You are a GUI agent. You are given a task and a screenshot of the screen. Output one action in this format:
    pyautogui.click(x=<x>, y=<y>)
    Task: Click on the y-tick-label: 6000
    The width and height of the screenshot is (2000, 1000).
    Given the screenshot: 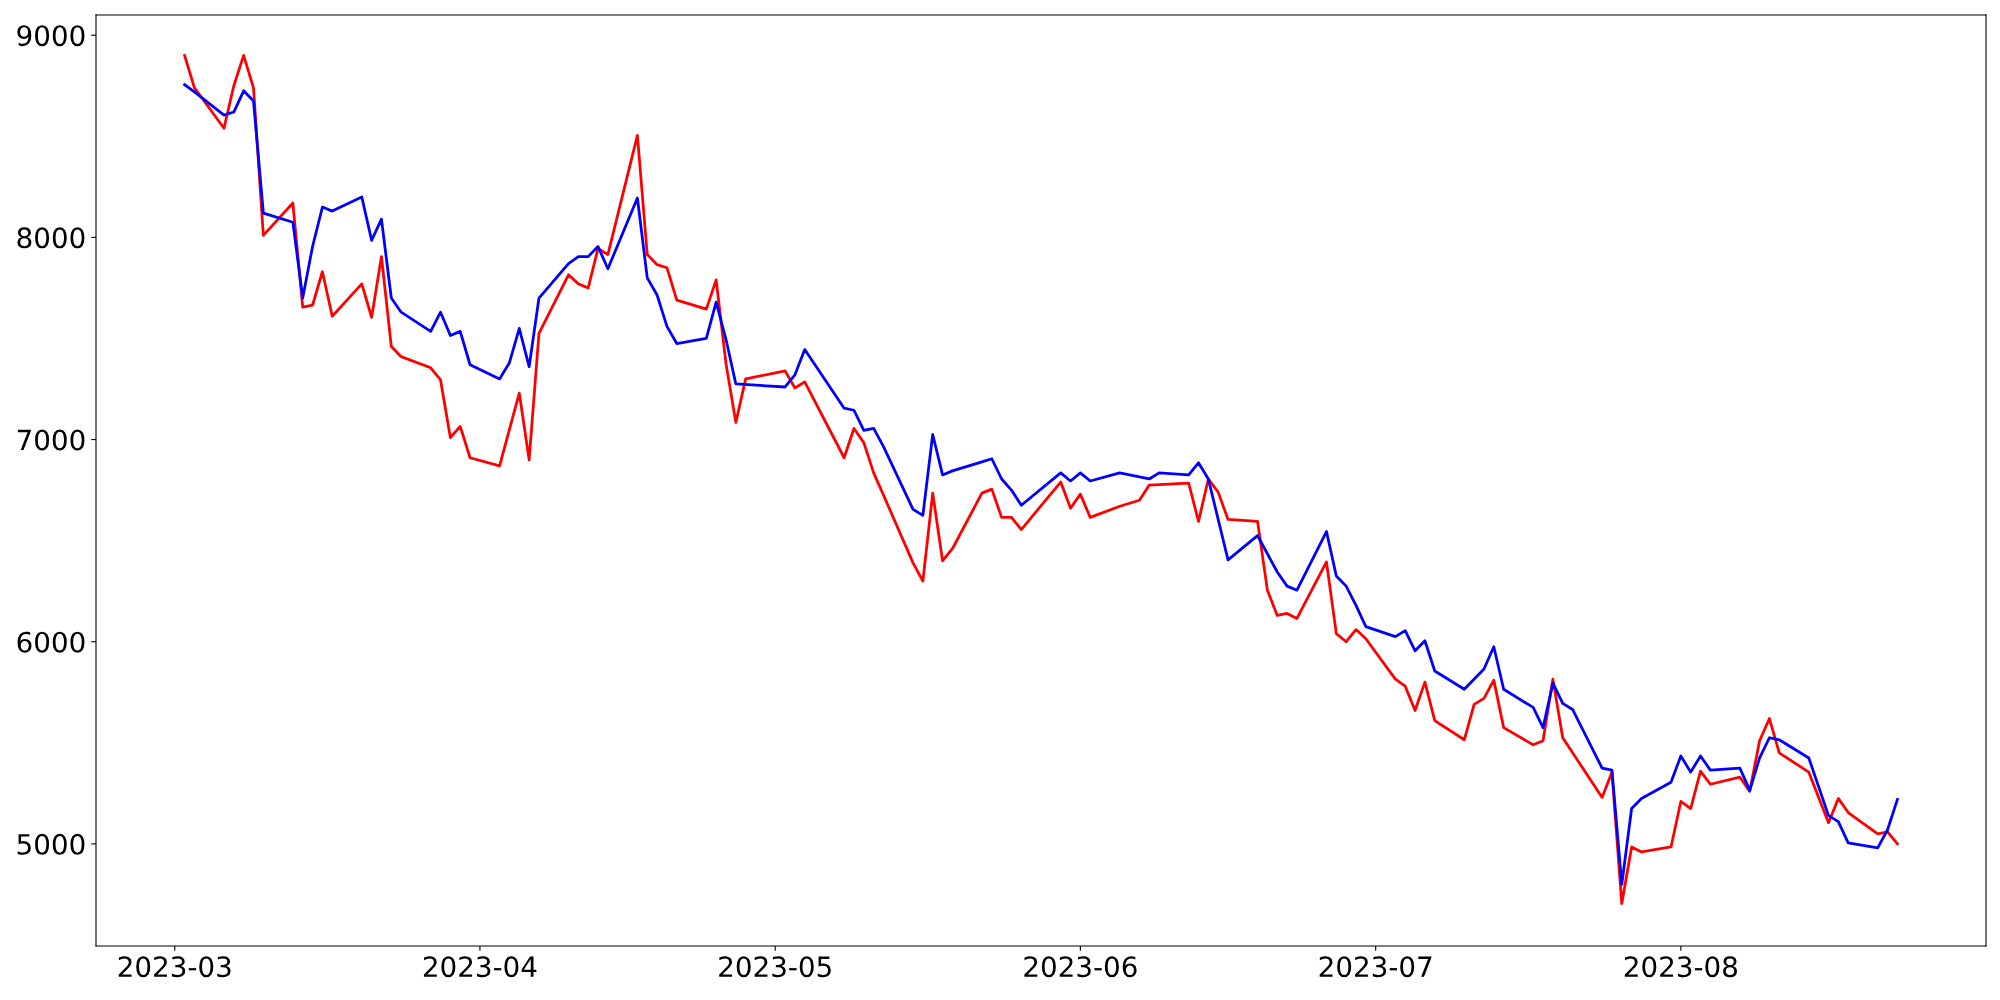 What is the action you would take?
    pyautogui.click(x=51, y=642)
    